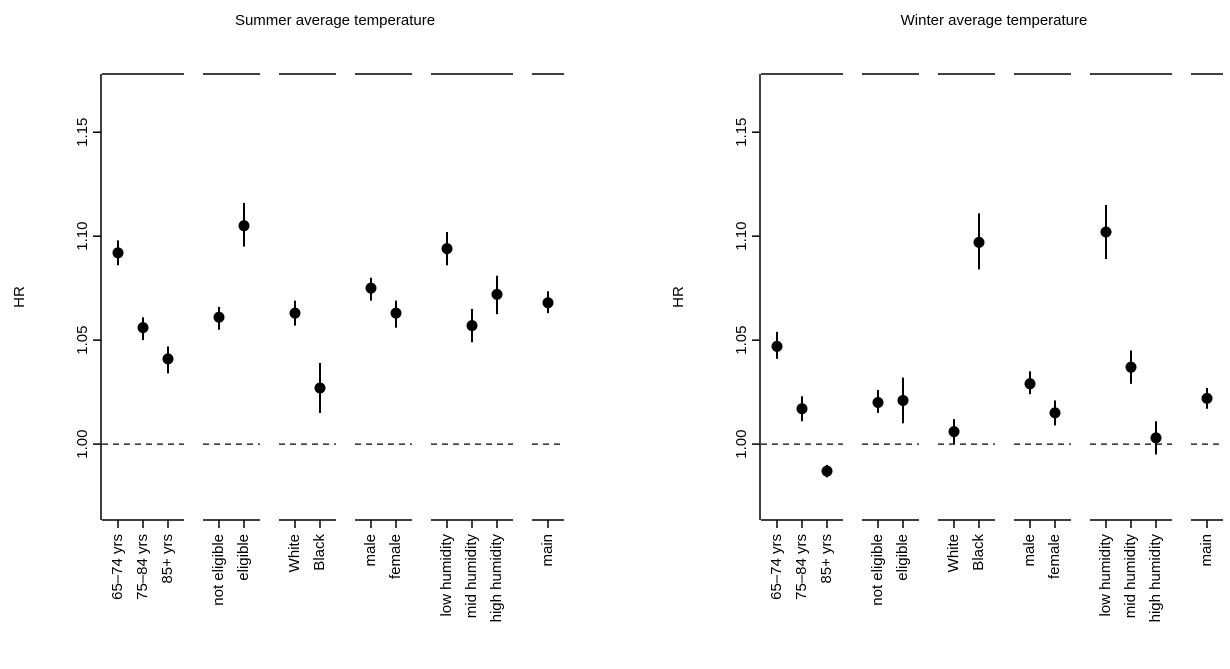  Describe the element at coordinates (335, 20) in the screenshot. I see `chart-title: Summer average temperature` at that location.